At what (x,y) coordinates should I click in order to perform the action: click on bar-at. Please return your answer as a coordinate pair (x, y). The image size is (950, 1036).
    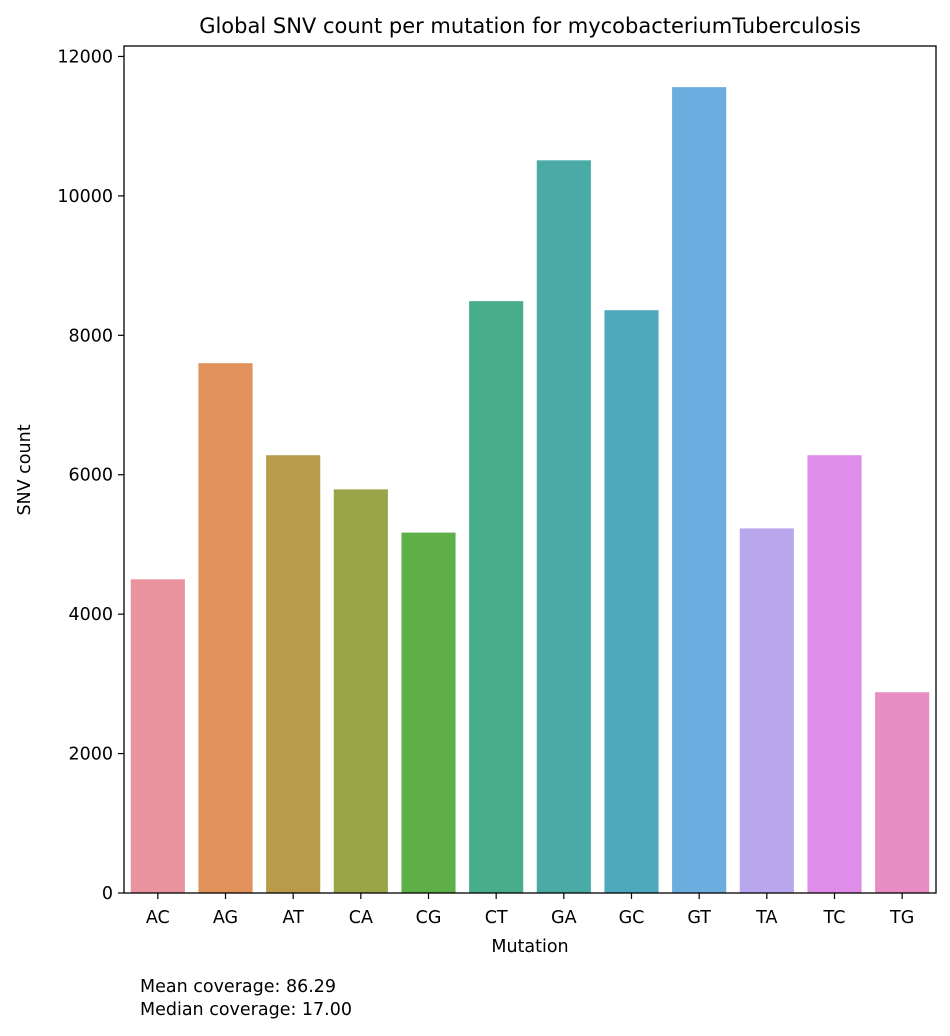
    Looking at the image, I should click on (293, 674).